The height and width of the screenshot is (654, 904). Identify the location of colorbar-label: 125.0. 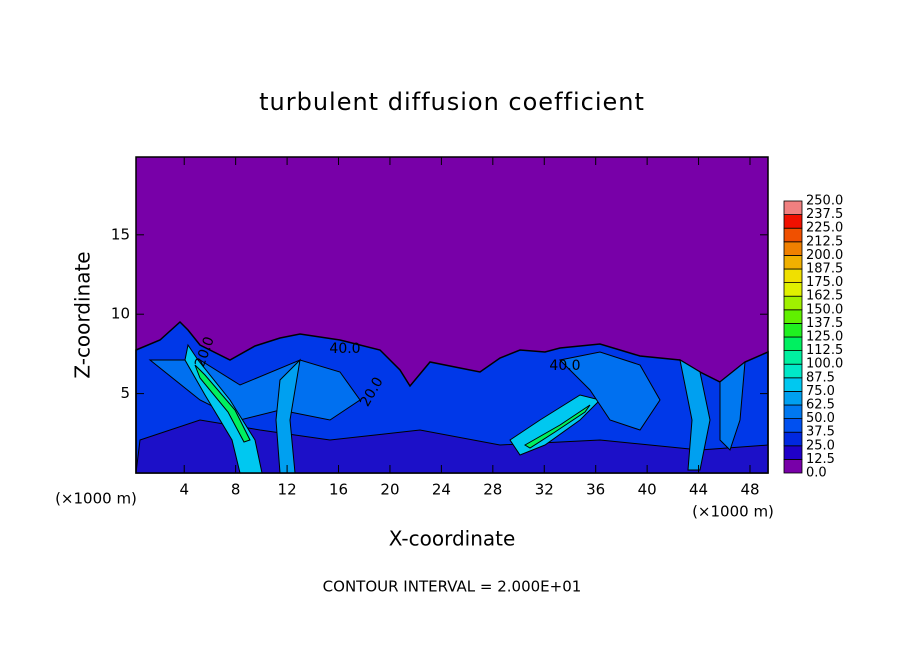
(824, 337).